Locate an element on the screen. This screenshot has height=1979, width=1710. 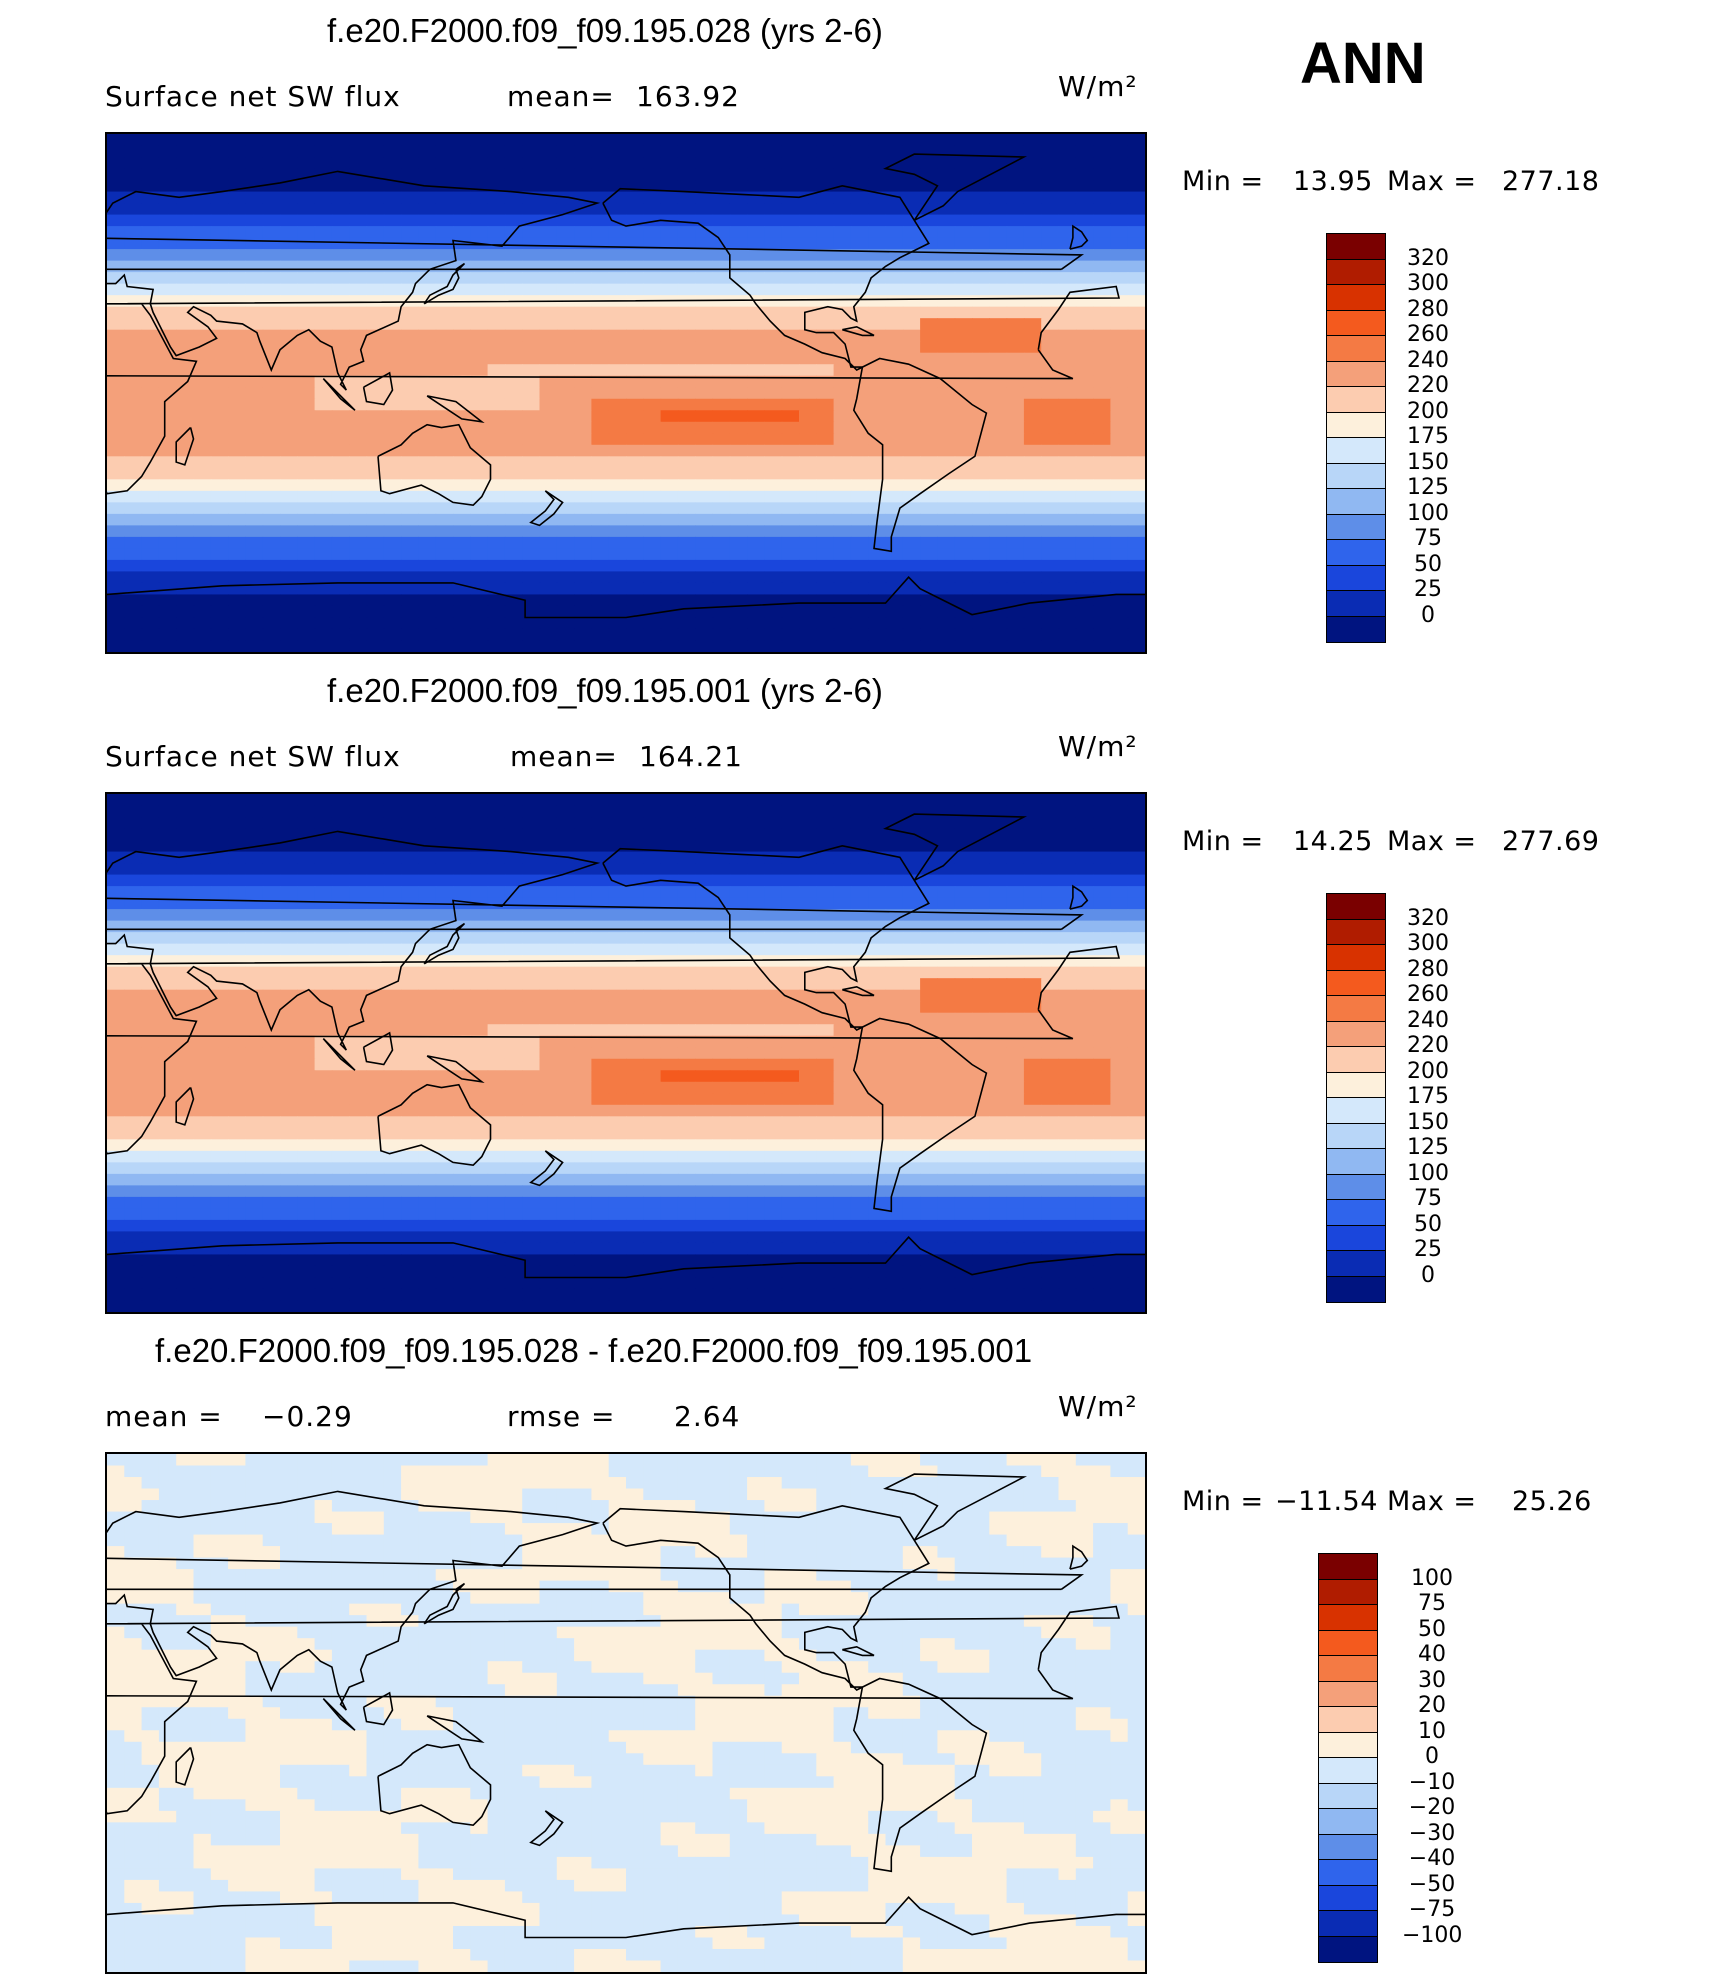
panel1-units: W/m² is located at coordinates (1098, 86).